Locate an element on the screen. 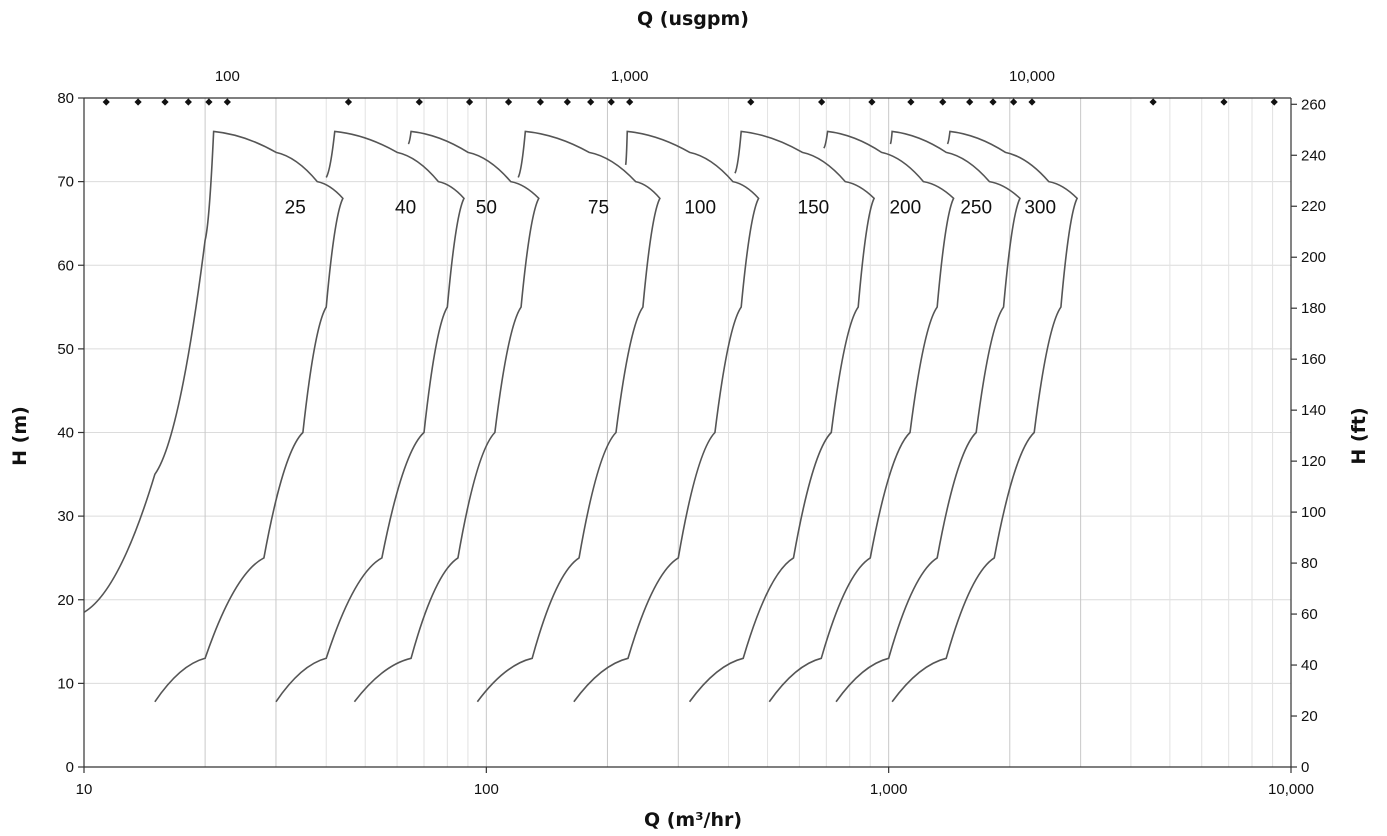 This screenshot has height=836, width=1387. top-markers-layer is located at coordinates (690, 102).